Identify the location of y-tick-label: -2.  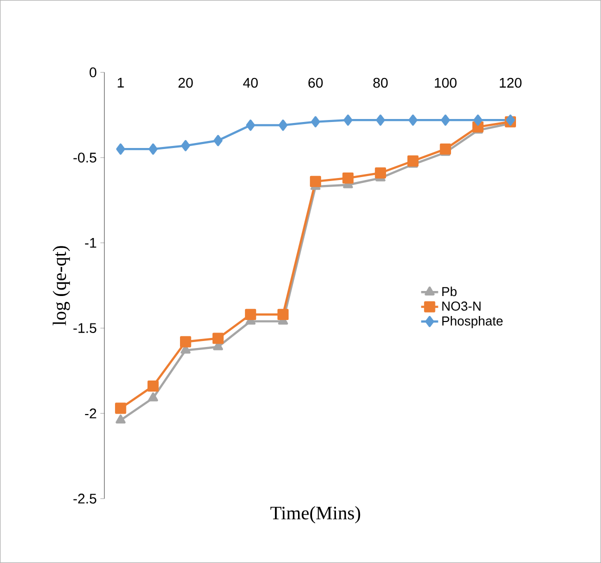
(90, 413).